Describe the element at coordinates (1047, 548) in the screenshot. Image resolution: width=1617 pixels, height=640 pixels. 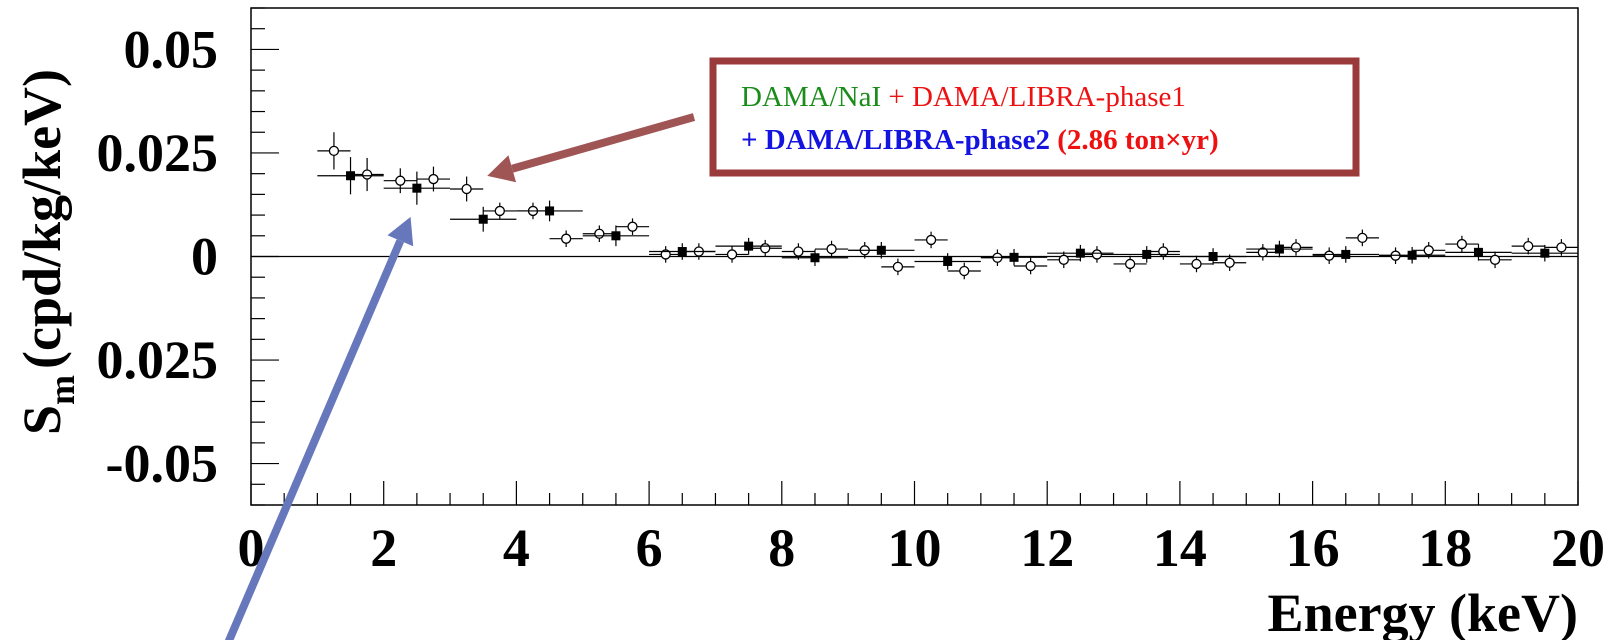
I see `x-tick-label: 12` at that location.